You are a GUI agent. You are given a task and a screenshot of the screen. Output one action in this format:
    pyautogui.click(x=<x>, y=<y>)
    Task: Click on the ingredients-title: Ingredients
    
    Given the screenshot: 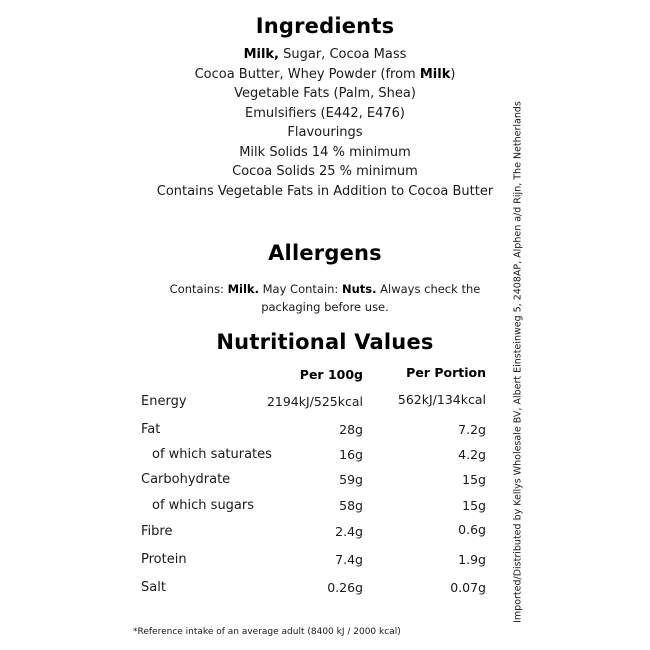 What is the action you would take?
    pyautogui.click(x=325, y=26)
    